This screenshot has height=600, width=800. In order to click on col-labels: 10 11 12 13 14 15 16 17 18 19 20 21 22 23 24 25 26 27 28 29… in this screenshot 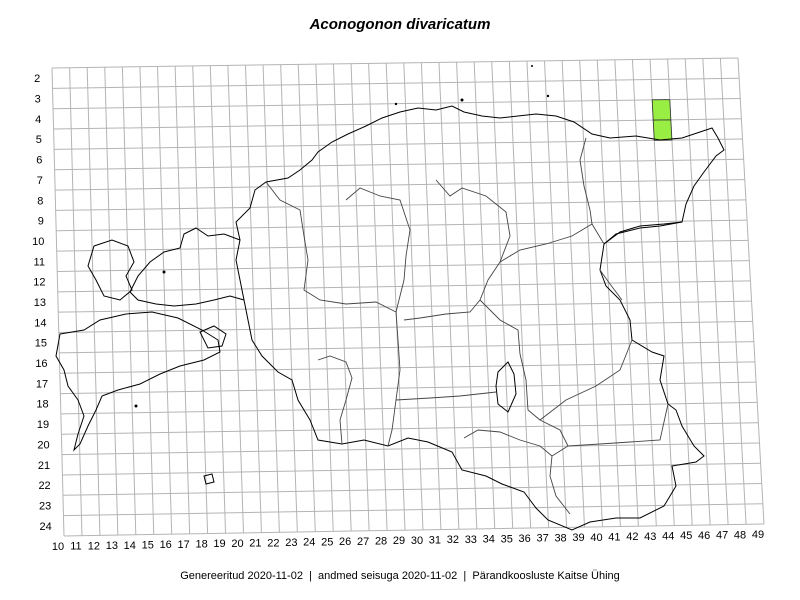, I will do `click(408, 541)`.